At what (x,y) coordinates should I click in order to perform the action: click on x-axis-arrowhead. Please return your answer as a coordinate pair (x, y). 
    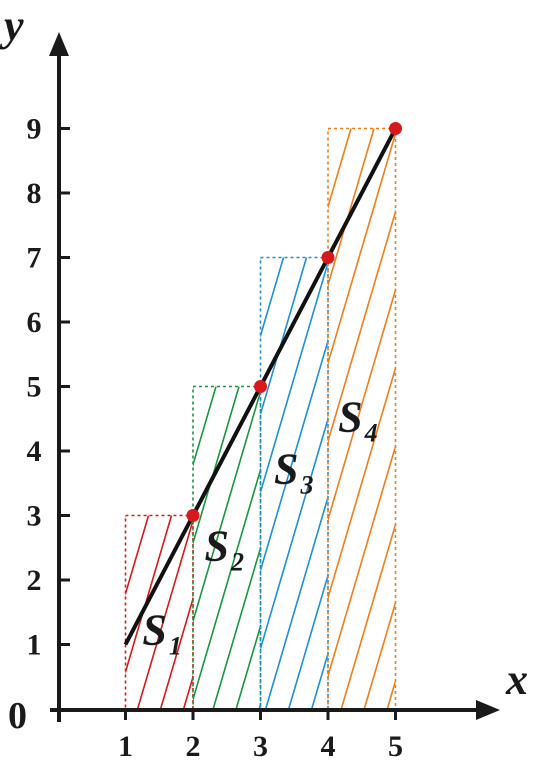
    Looking at the image, I should click on (488, 710).